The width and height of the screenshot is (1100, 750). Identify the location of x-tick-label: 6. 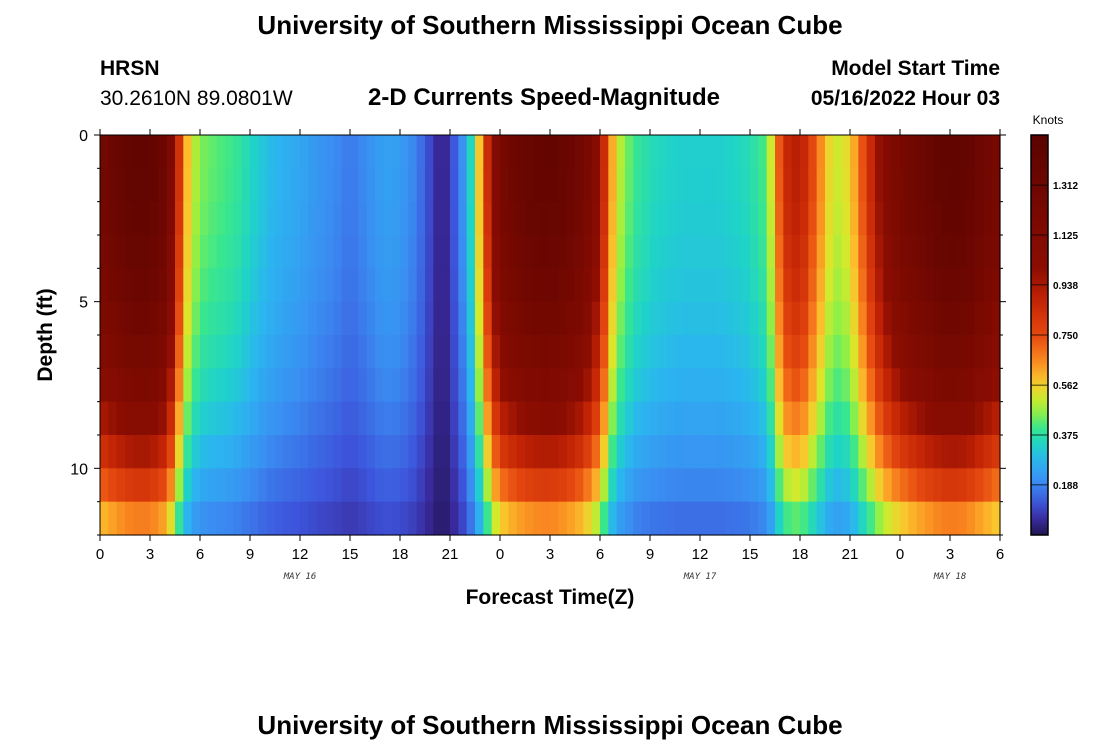
(200, 554).